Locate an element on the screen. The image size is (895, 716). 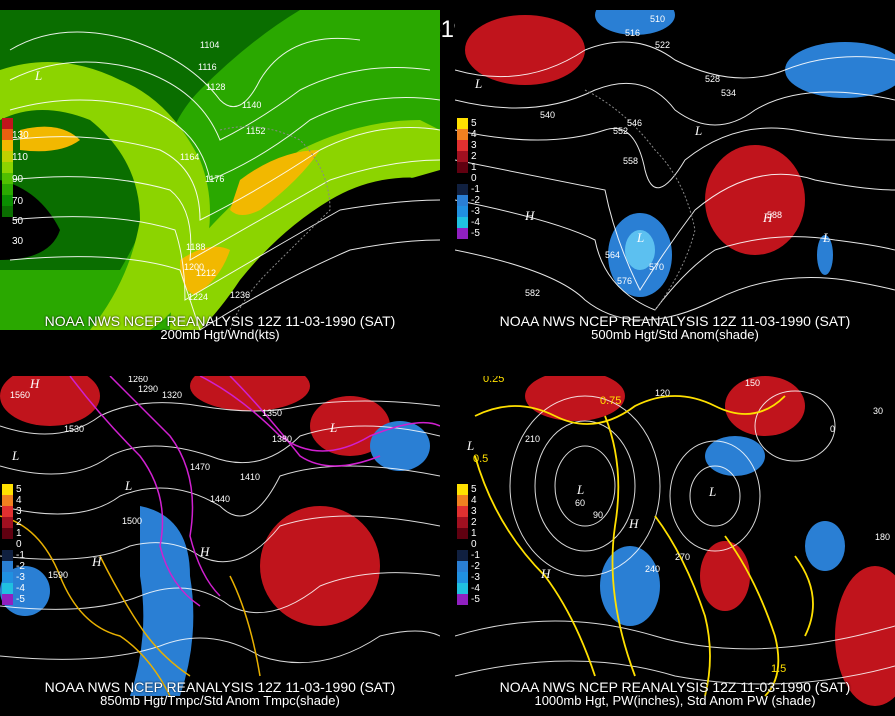
anom-neg-ne is located at coordinates (840, 70).